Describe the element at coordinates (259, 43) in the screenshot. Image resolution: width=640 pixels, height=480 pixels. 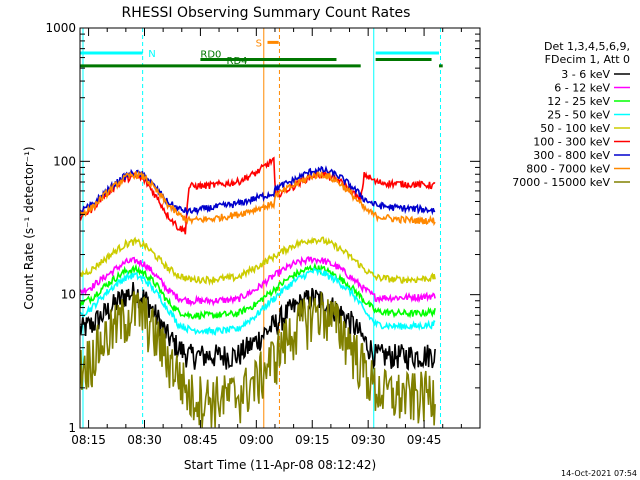
I see `flag-label: S` at that location.